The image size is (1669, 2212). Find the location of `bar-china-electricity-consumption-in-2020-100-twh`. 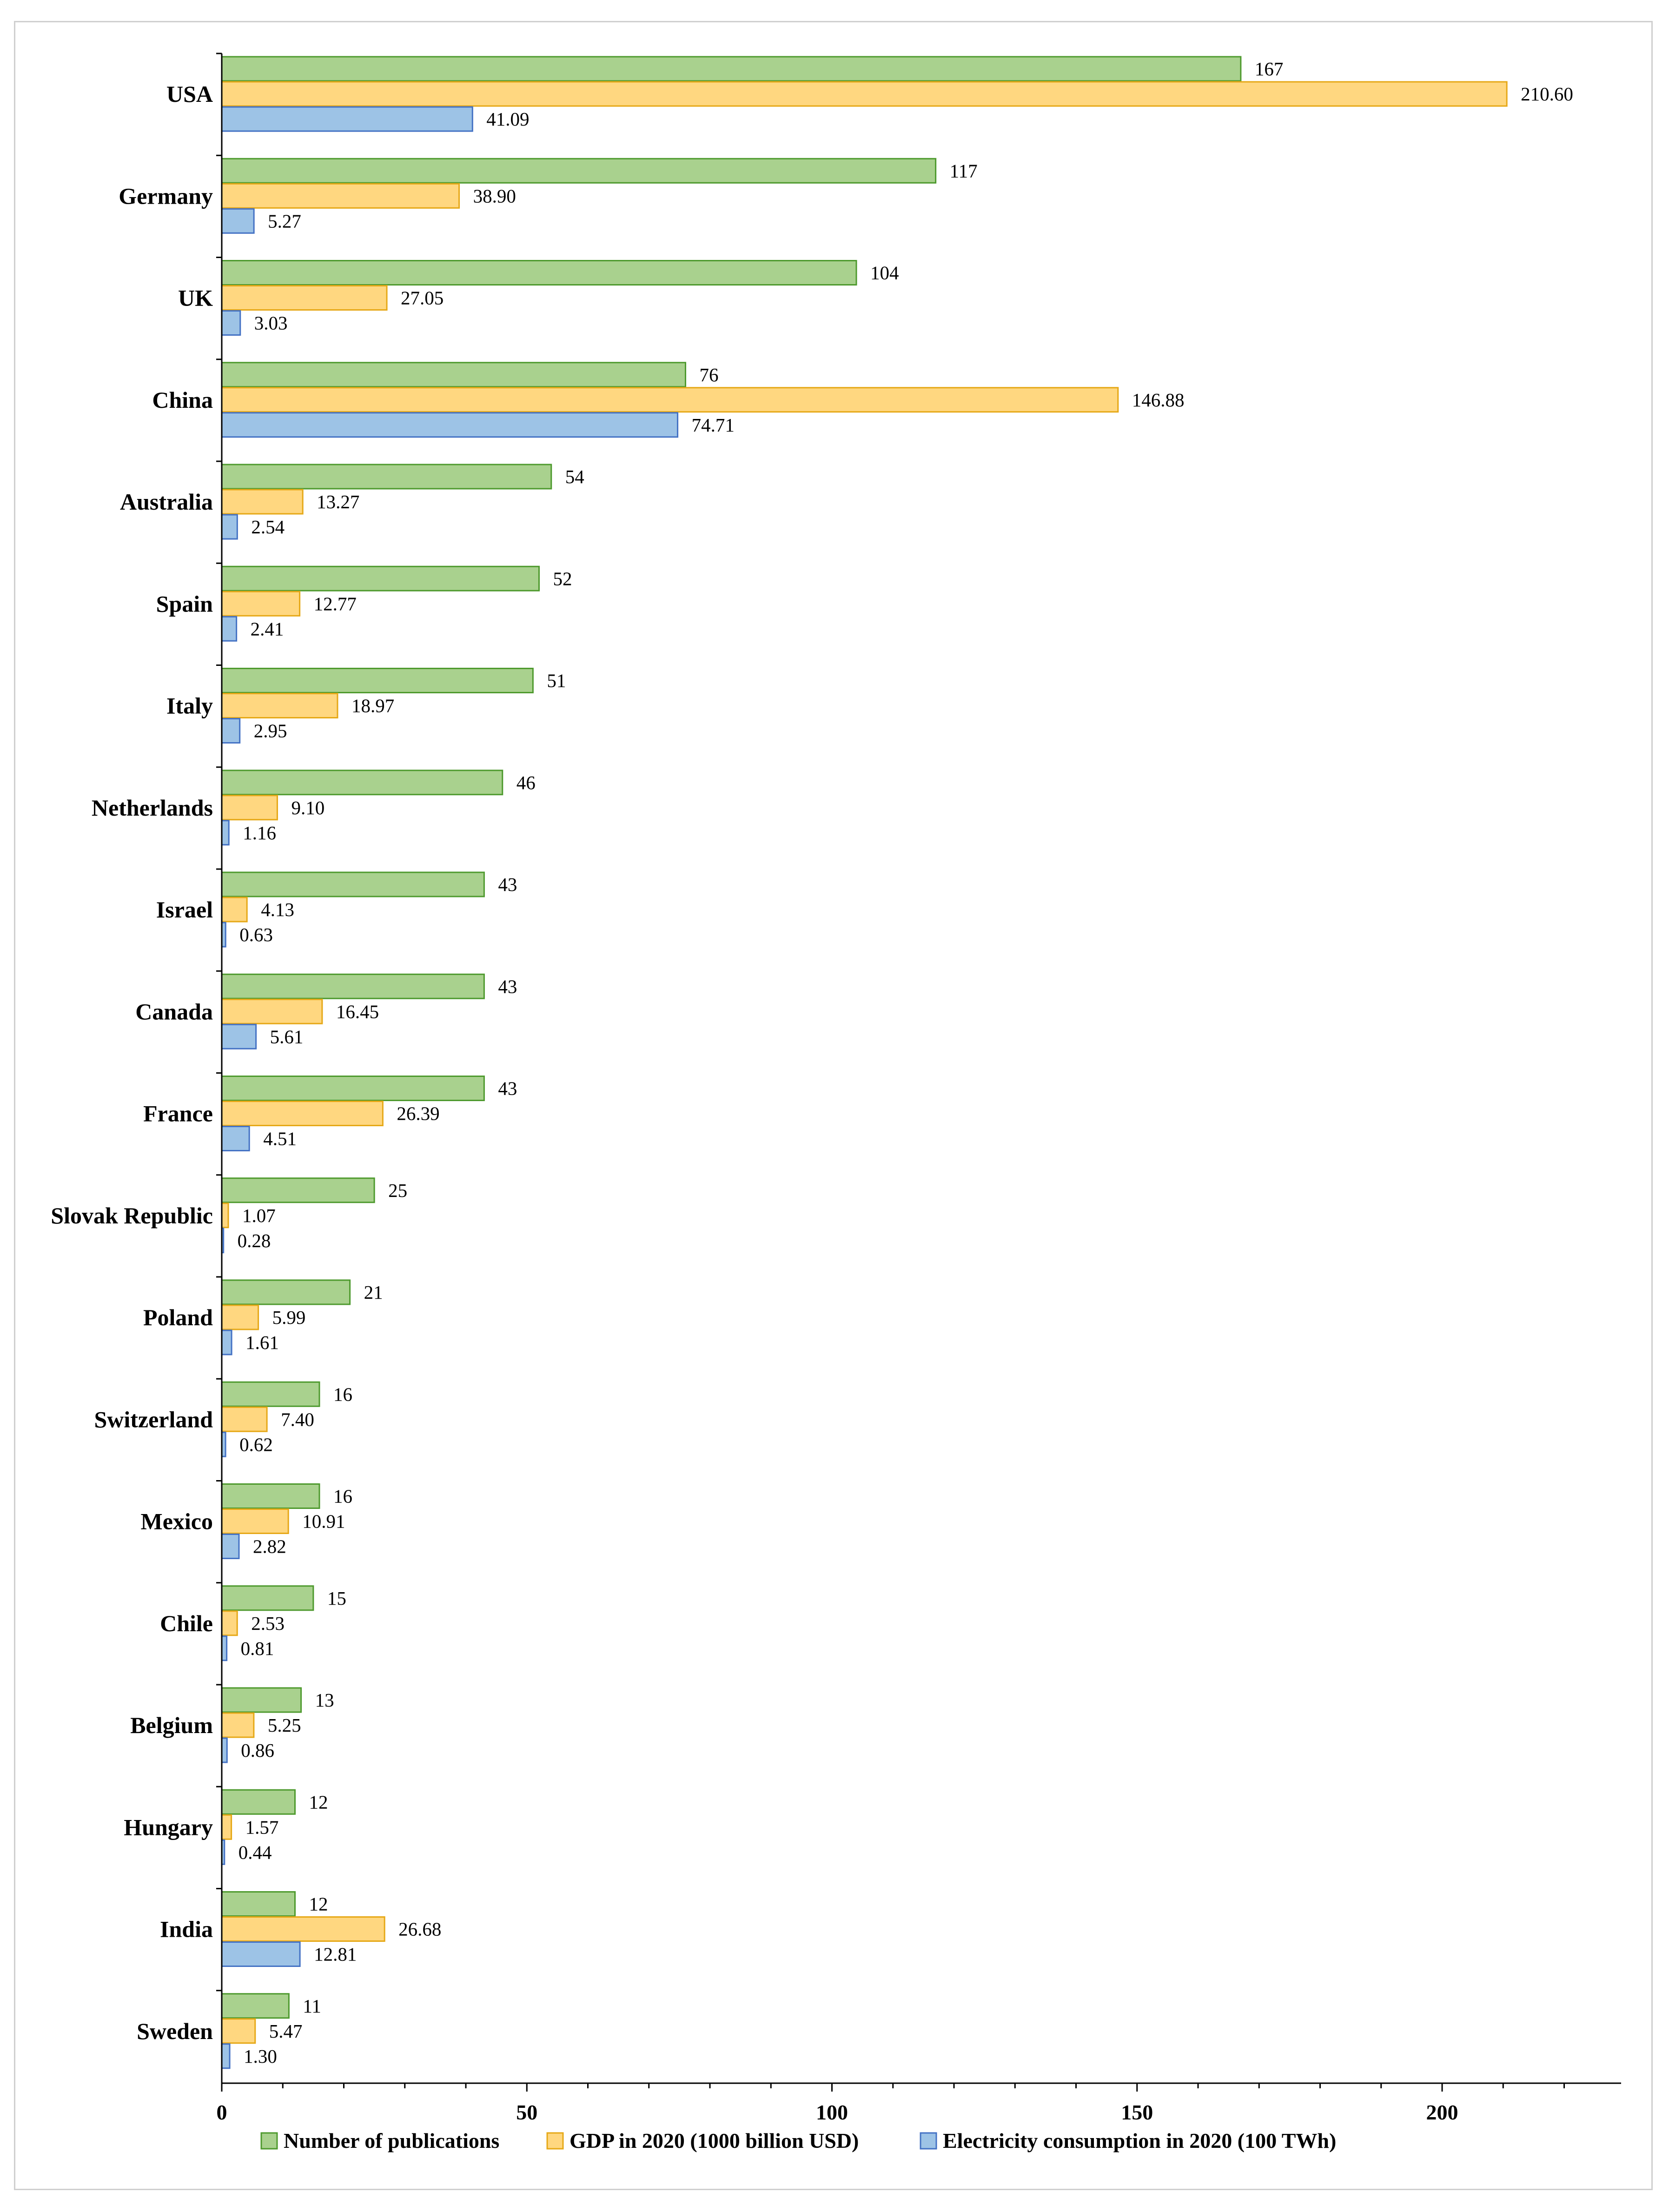

bar-china-electricity-consumption-in-2020-100-twh is located at coordinates (450, 425).